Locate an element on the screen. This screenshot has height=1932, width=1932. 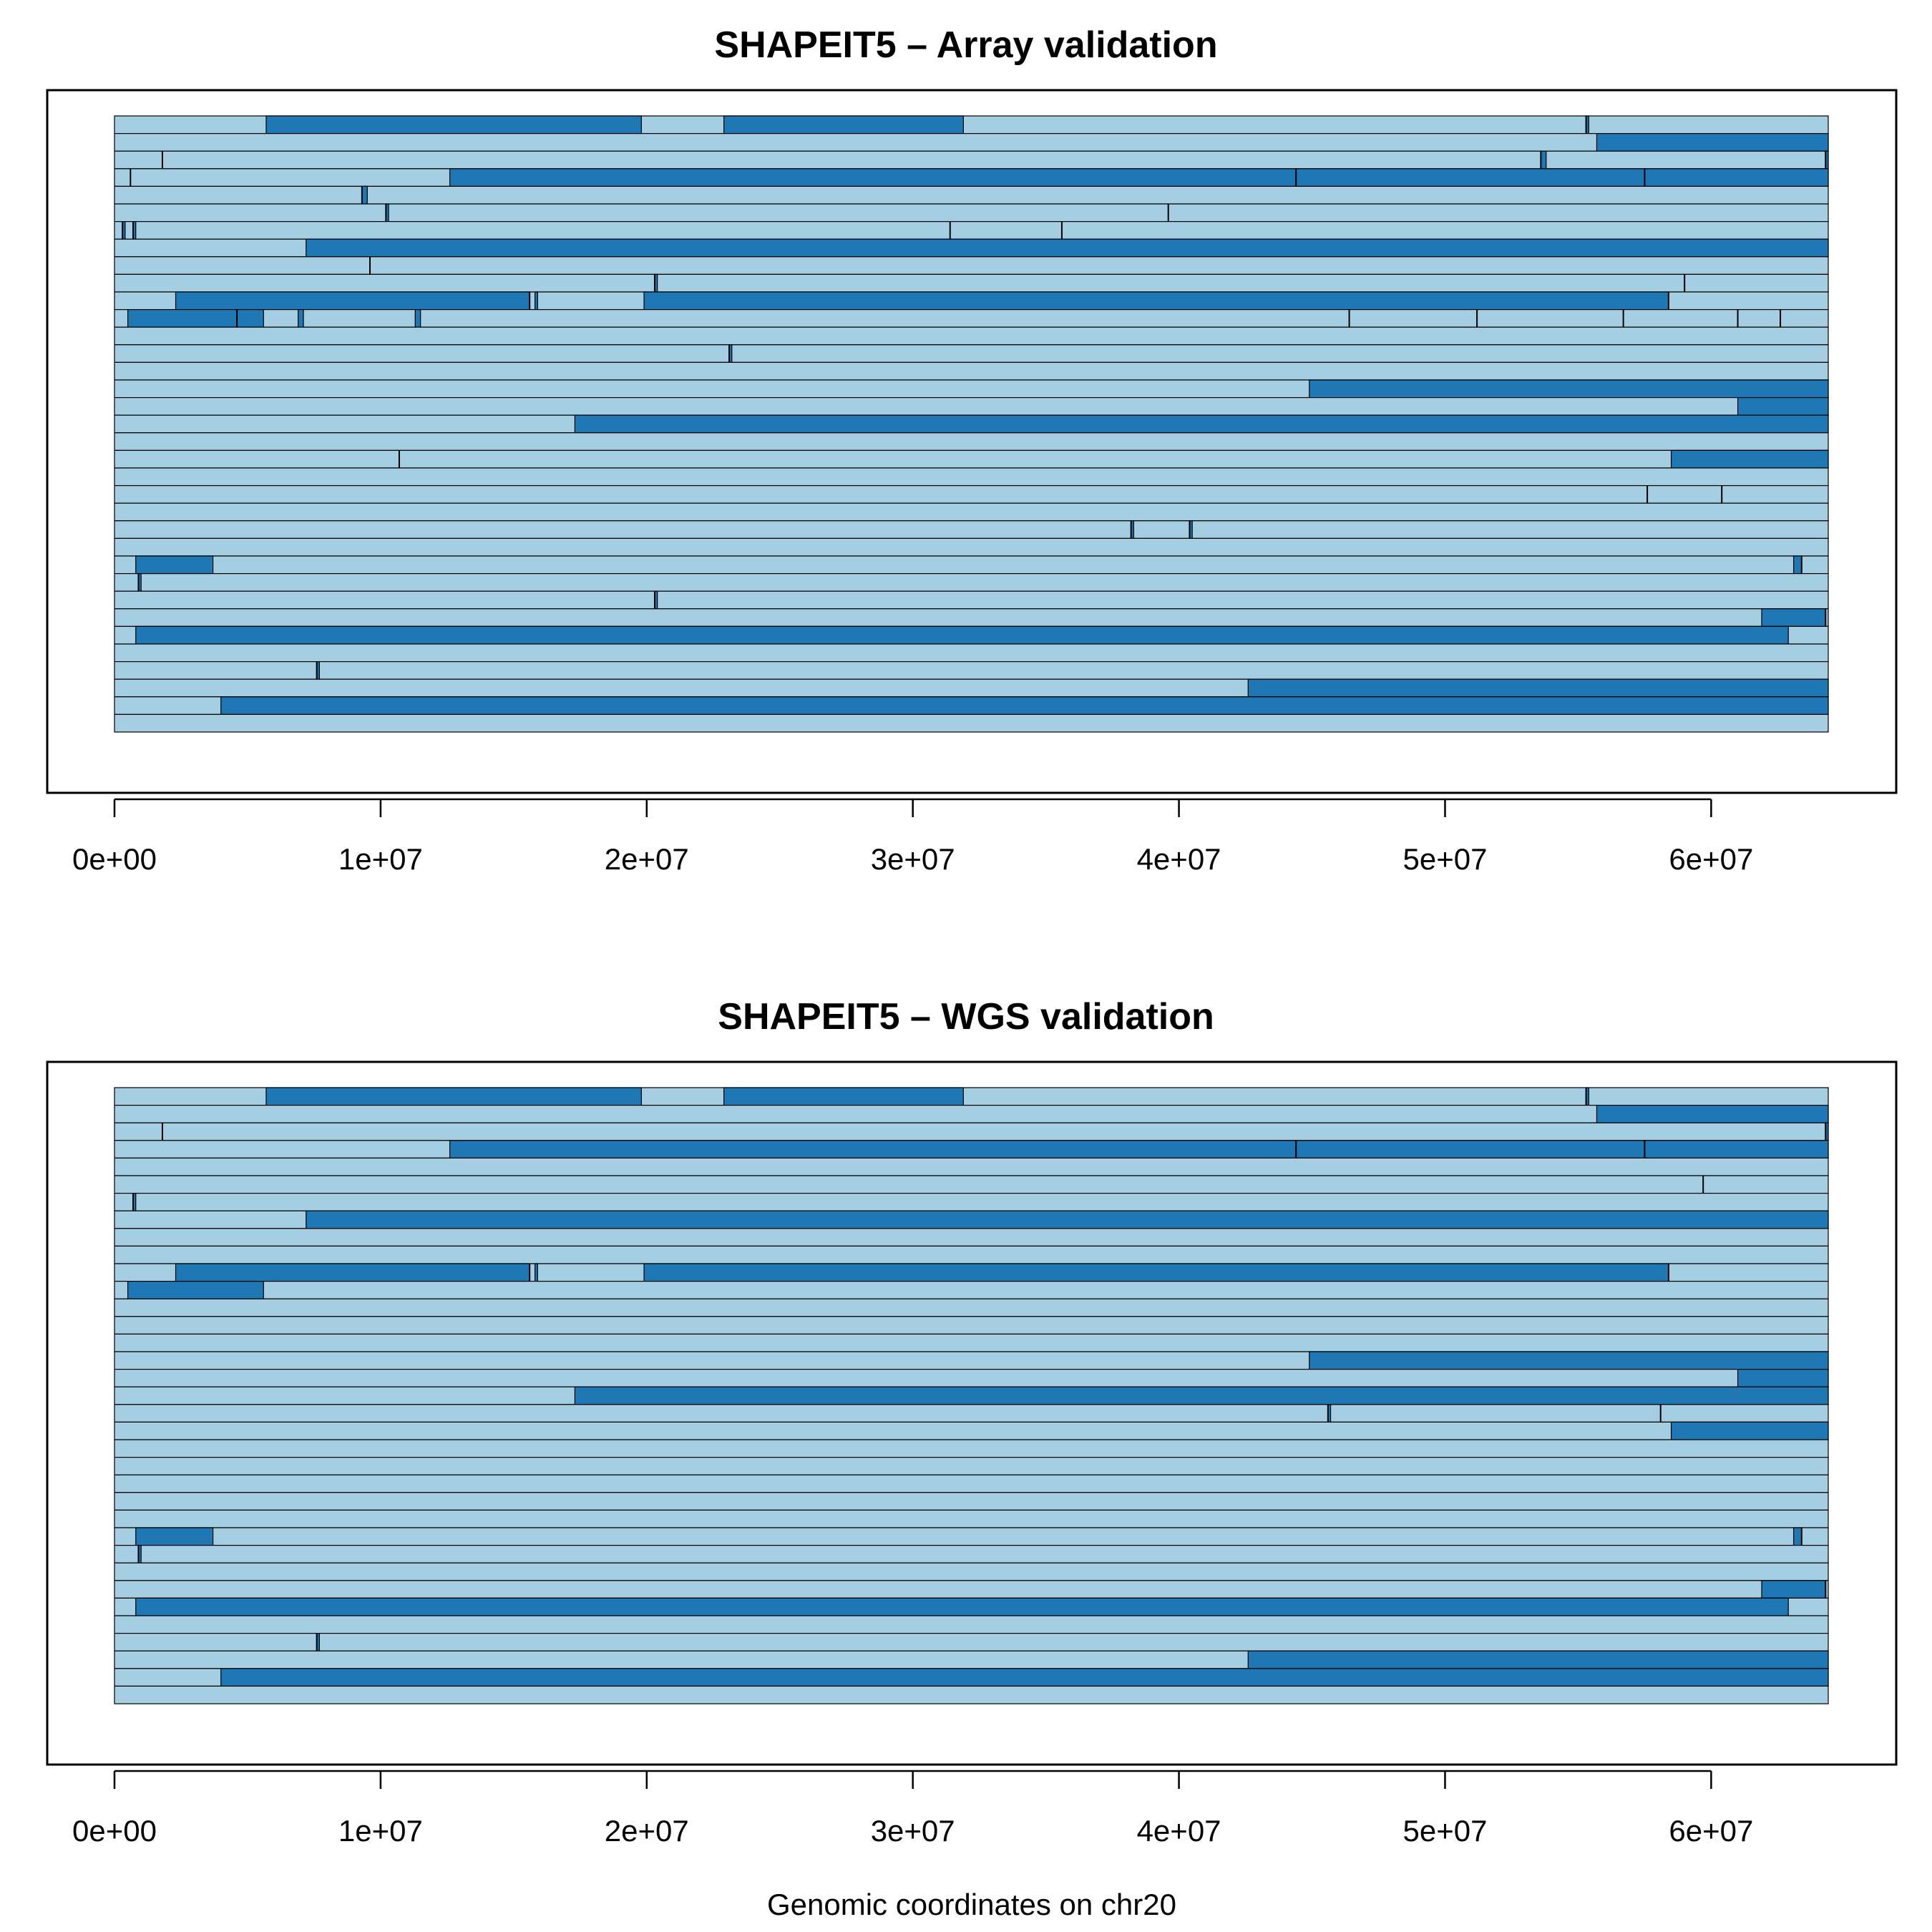
wgs-panel-title: SHAPEIT5 – WGS validation is located at coordinates (966, 1017).